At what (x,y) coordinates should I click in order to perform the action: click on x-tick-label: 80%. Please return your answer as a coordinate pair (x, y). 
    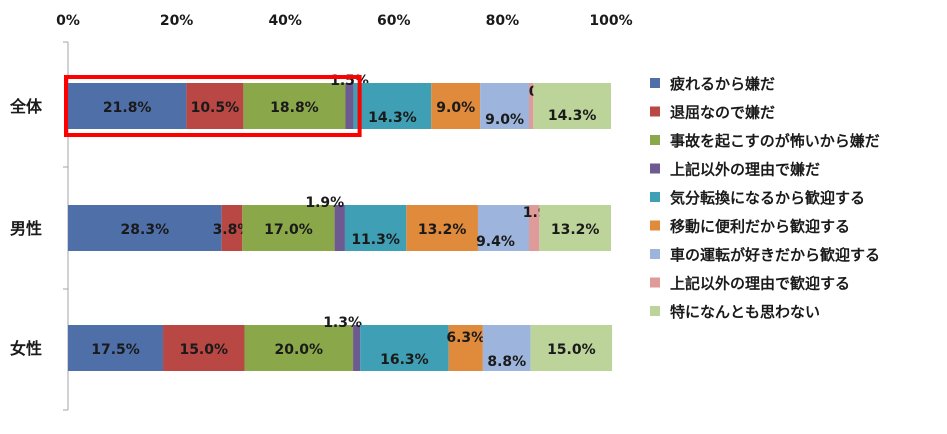
    Looking at the image, I should click on (503, 21).